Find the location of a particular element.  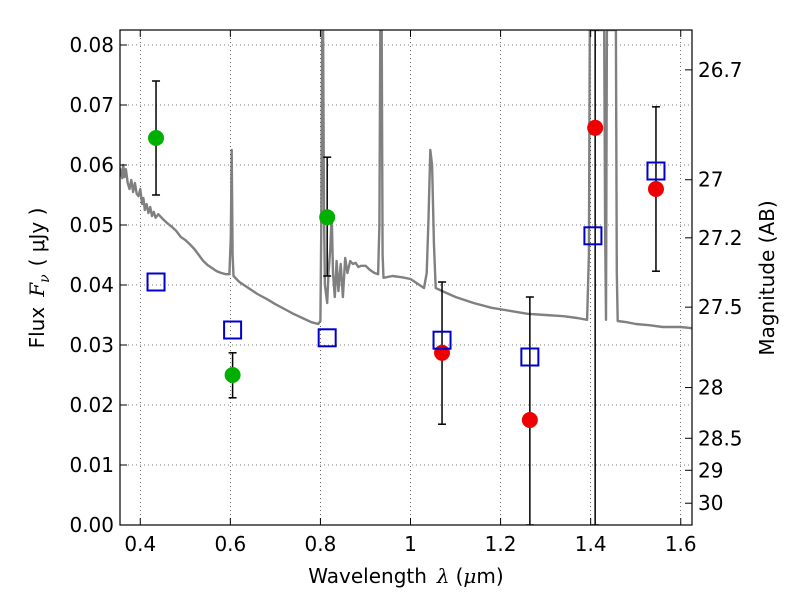

y2-tick-label: 27.2 is located at coordinates (720, 238).